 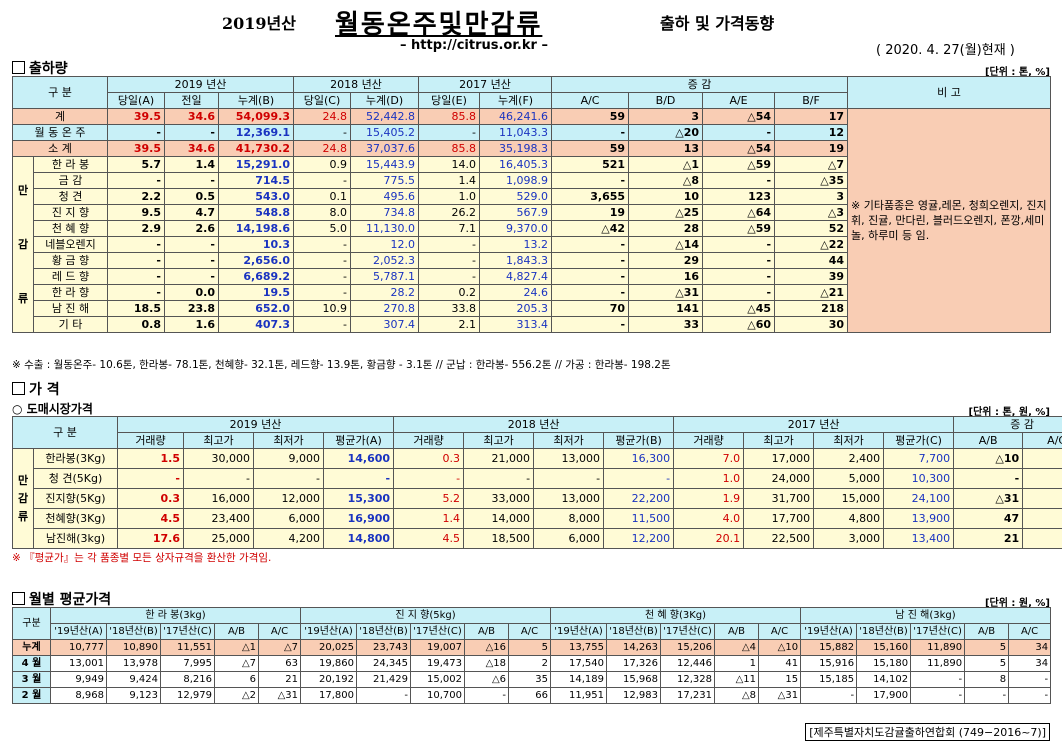 I want to click on data-cell: 17,326, so click(x=633, y=663).